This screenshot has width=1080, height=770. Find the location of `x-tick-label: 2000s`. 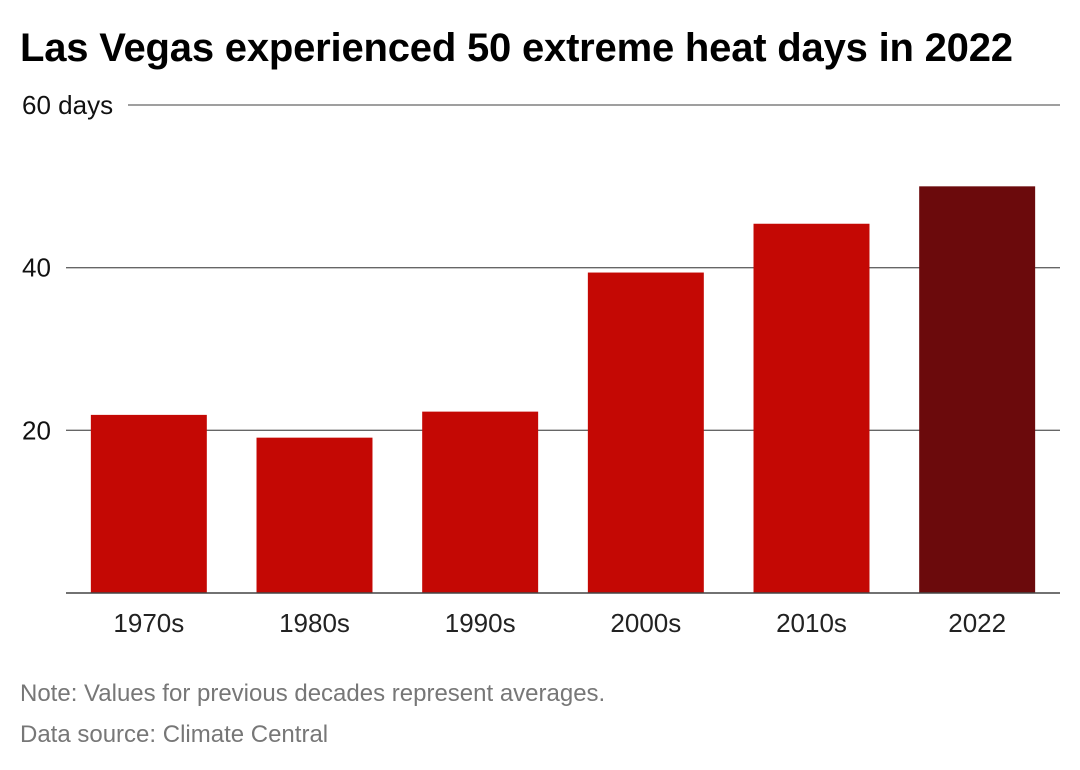

x-tick-label: 2000s is located at coordinates (645, 623).